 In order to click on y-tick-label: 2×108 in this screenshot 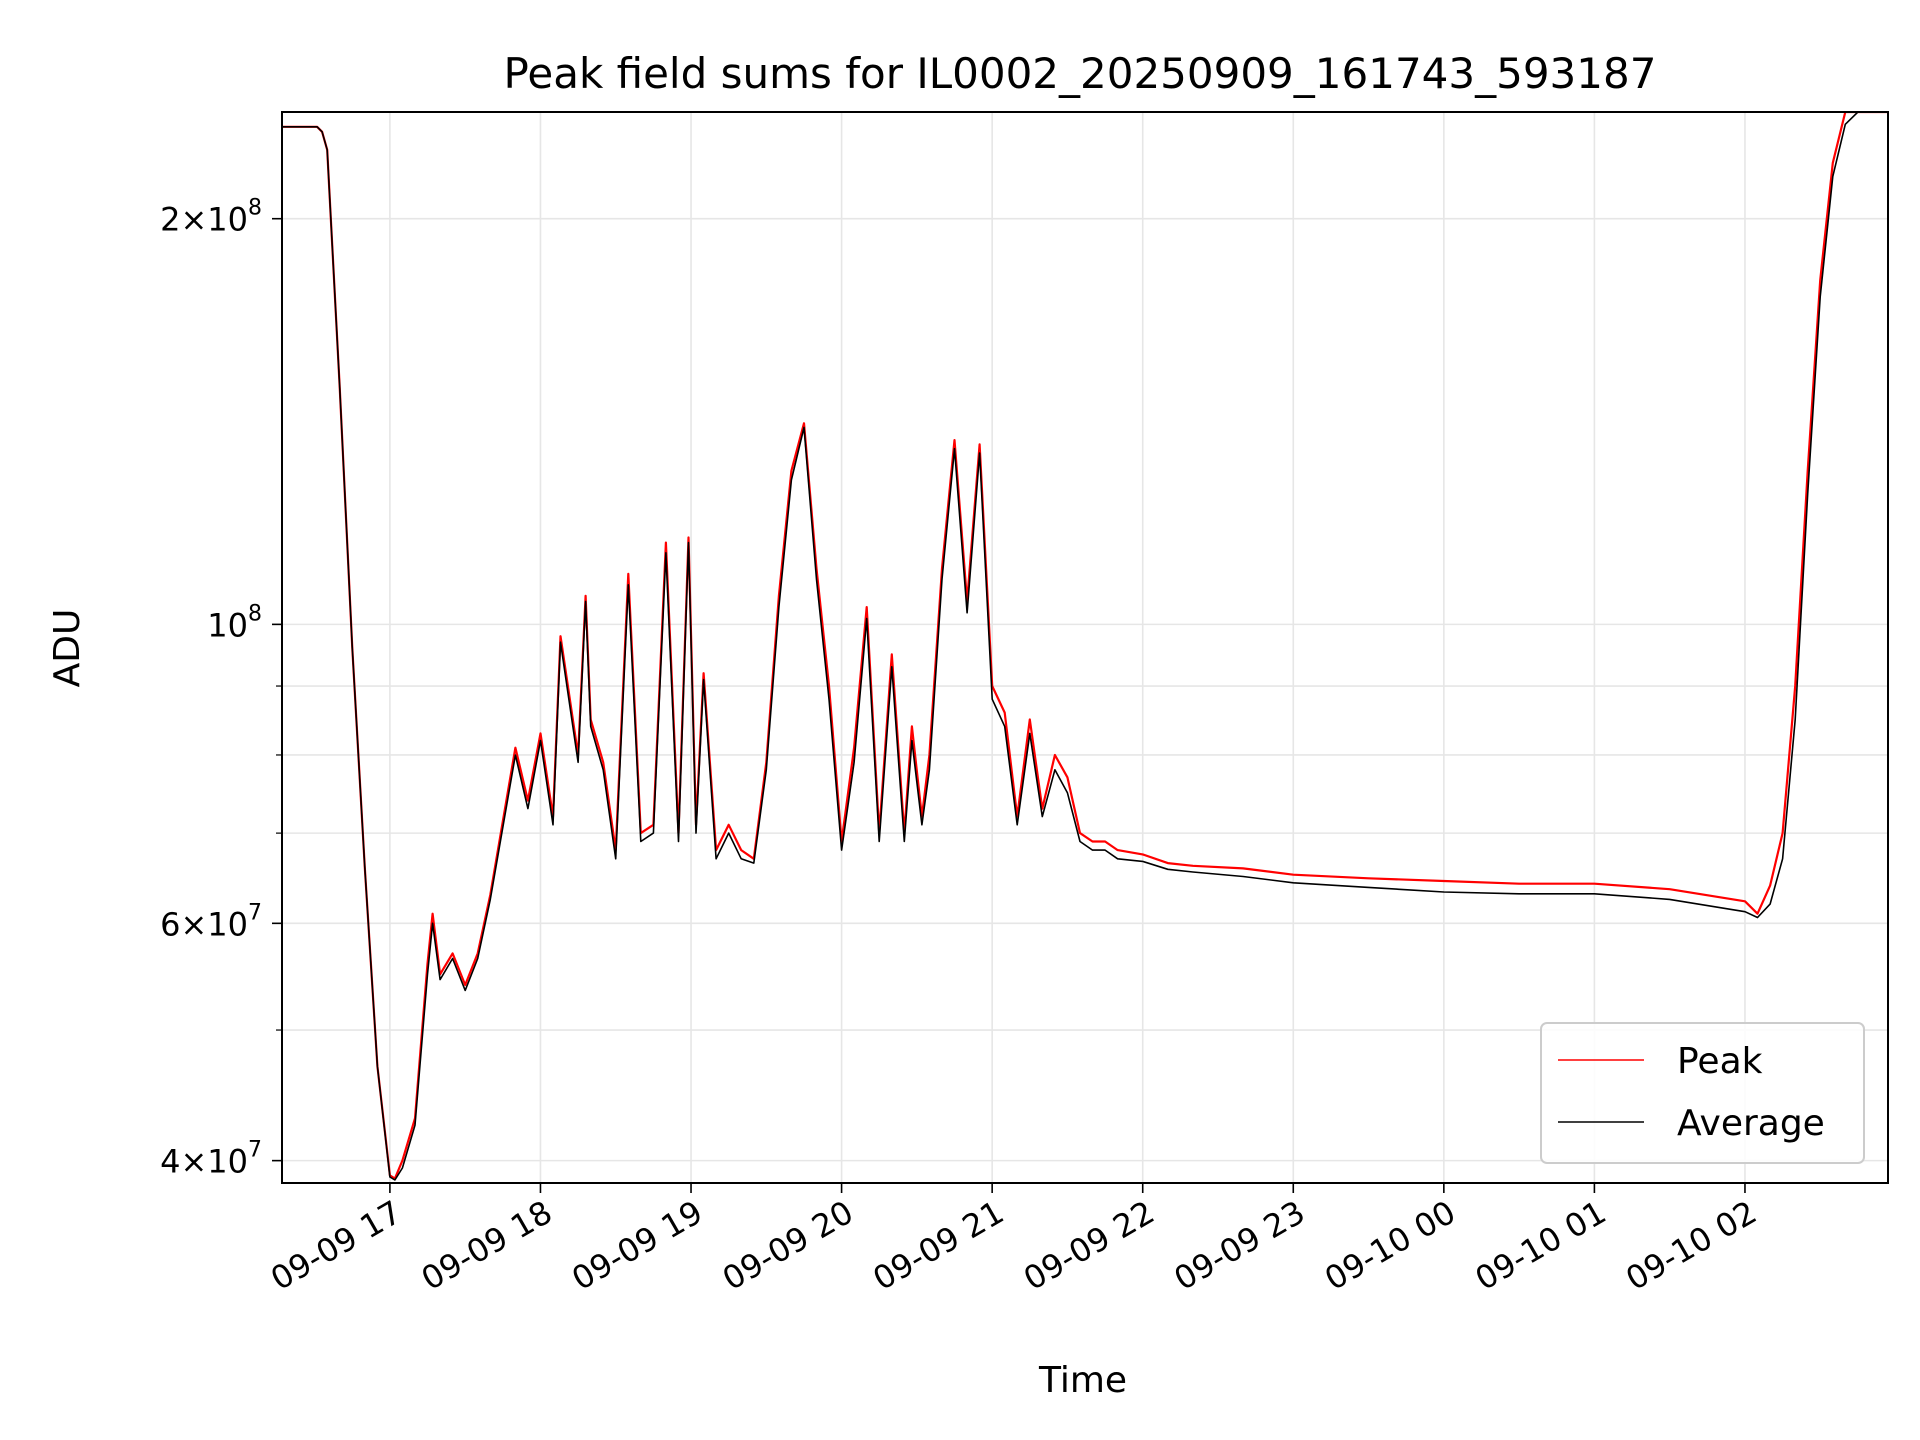, I will do `click(211, 217)`.